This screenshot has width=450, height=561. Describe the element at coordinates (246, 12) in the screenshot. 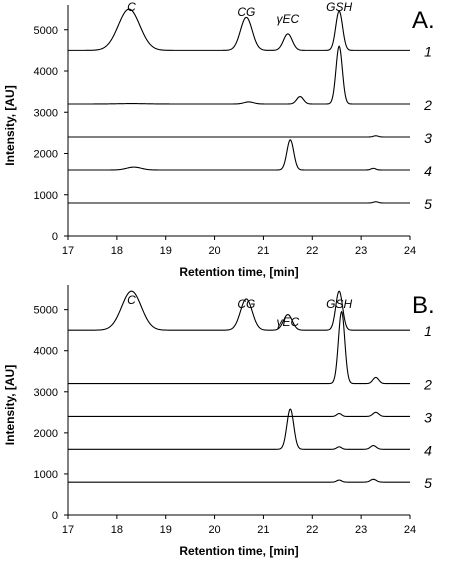

I see `peak-label: CG` at that location.